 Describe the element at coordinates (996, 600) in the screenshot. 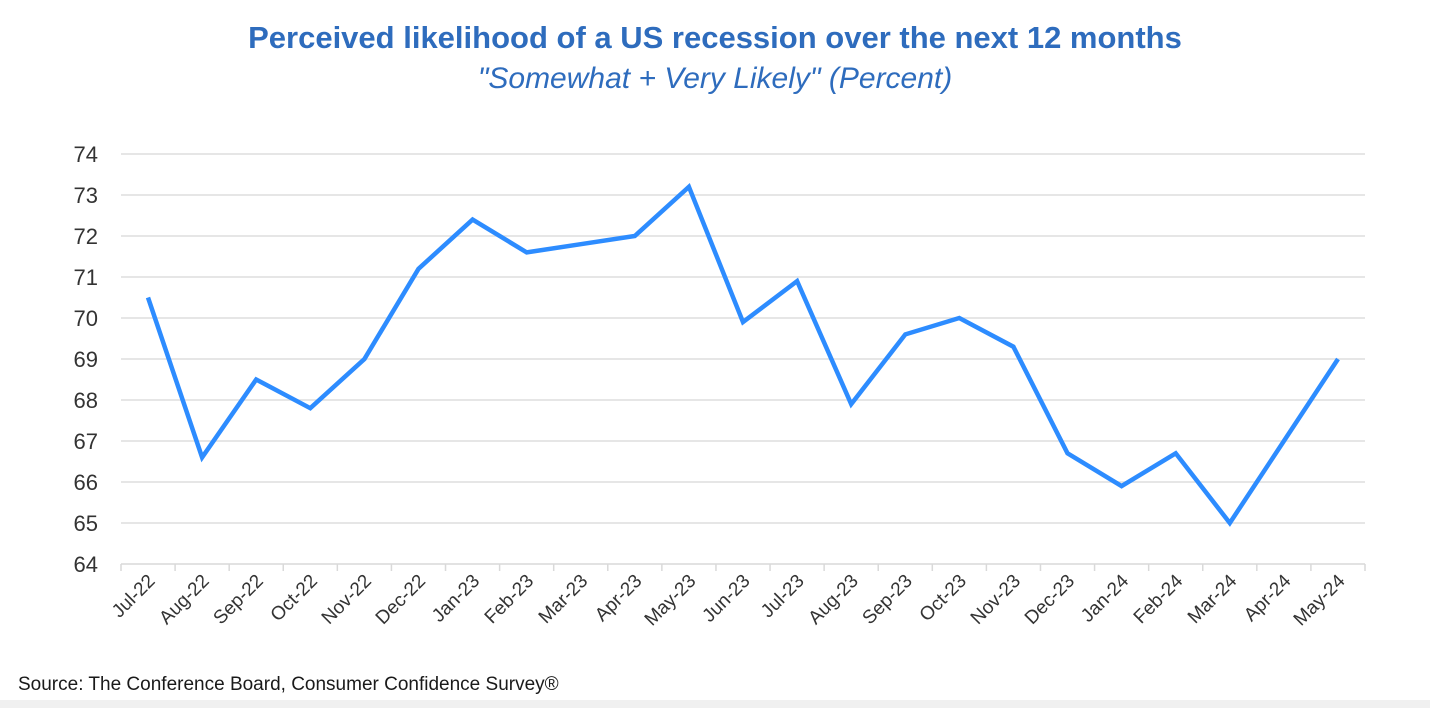

I see `x-tick-label: Nov-23` at that location.